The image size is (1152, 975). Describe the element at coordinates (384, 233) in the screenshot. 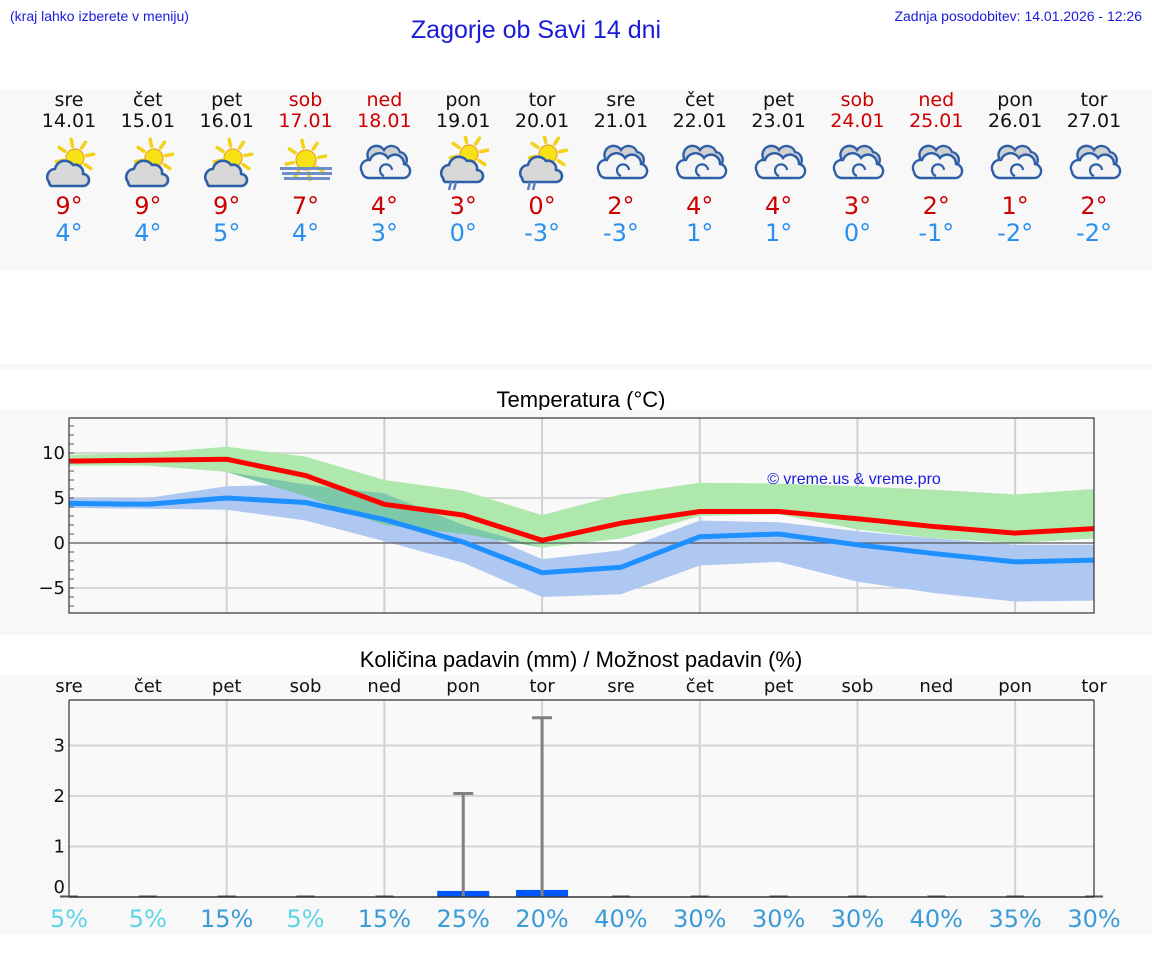

I see `min-temperature: 3°` at that location.